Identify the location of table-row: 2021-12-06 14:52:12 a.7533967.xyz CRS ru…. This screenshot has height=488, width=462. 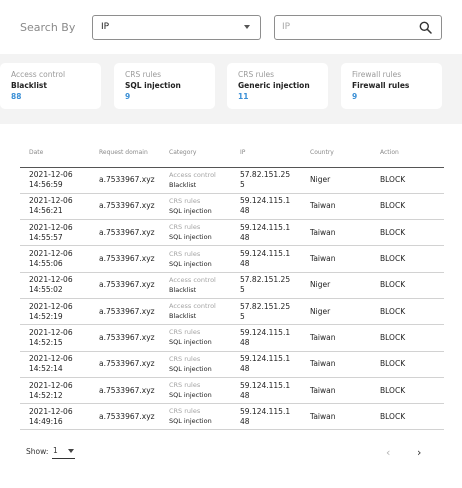
(232, 391).